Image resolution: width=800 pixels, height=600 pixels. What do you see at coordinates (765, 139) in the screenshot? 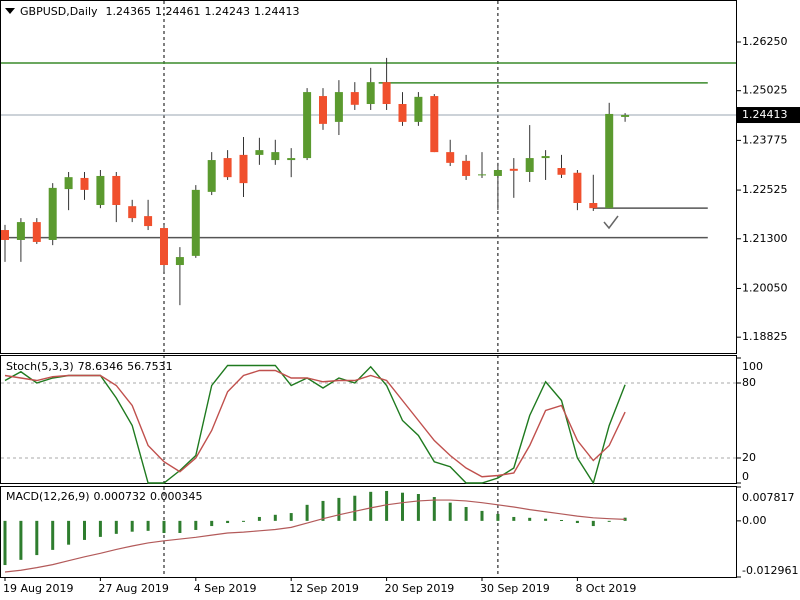
I see `y-tick-label: 1.23775` at bounding box center [765, 139].